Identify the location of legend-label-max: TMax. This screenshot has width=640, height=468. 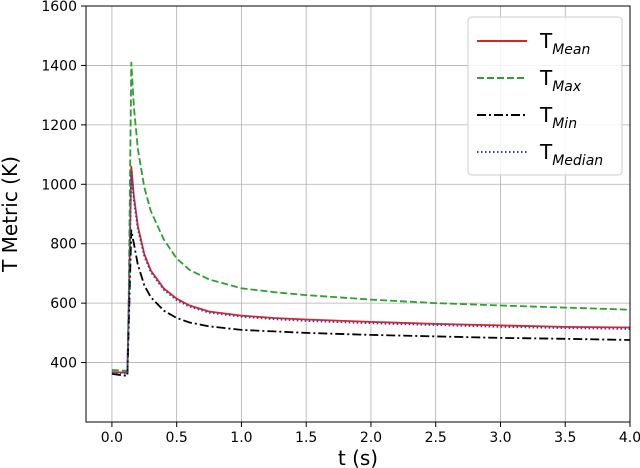
(560, 80).